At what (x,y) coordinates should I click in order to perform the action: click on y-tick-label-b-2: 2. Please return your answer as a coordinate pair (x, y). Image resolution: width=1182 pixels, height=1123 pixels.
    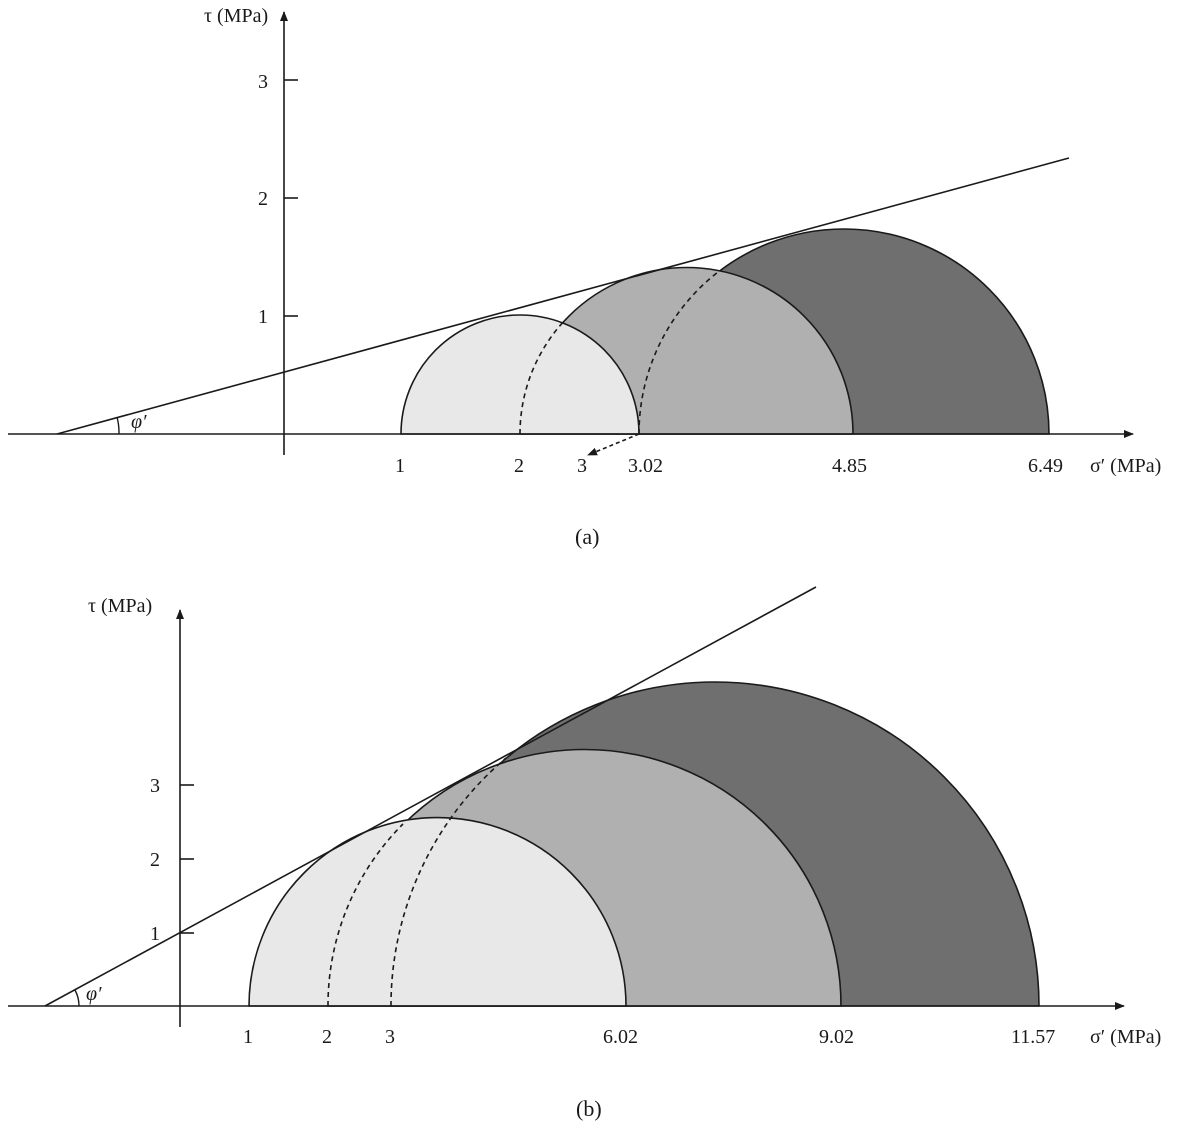
    Looking at the image, I should click on (155, 860).